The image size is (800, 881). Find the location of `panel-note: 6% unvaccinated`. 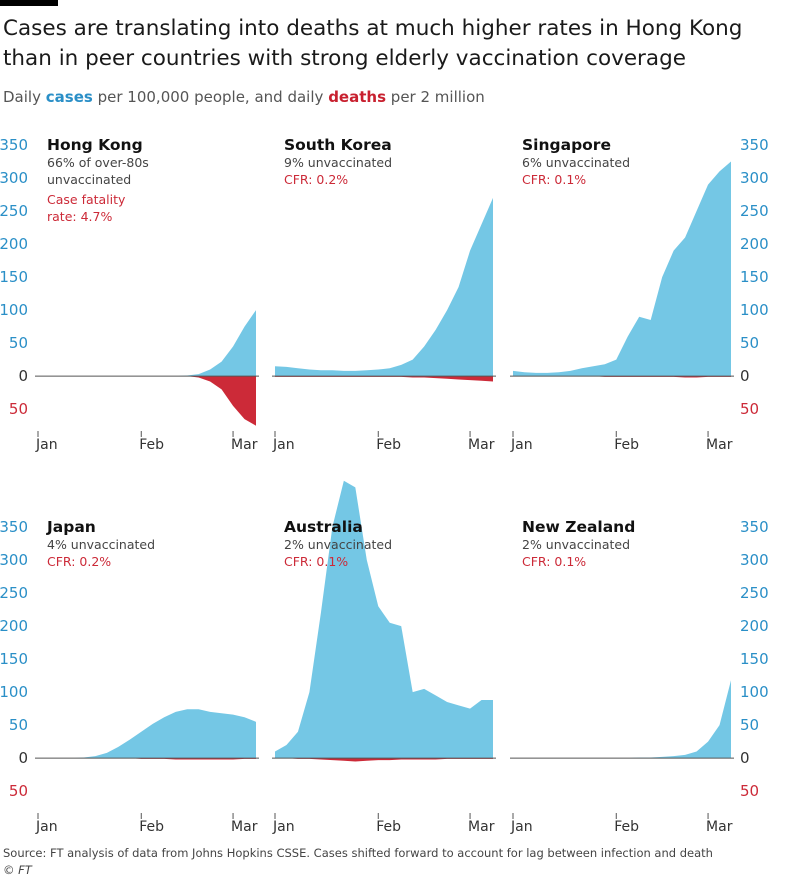

panel-note: 6% unvaccinated is located at coordinates (576, 162).